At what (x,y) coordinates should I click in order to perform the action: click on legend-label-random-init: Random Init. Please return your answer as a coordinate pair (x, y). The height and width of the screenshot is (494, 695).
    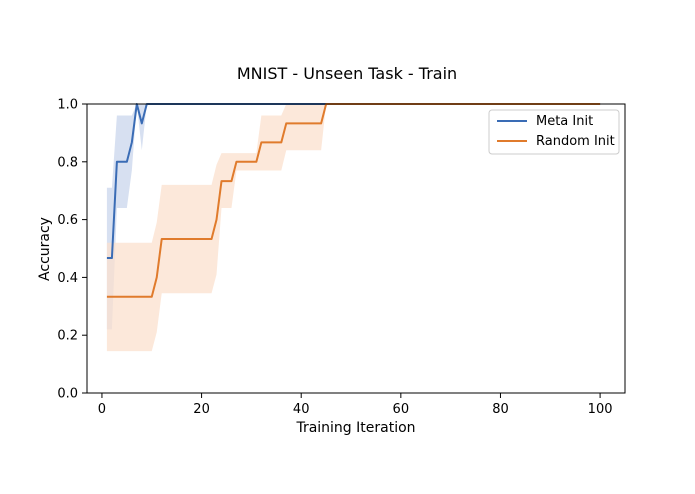
    Looking at the image, I should click on (575, 141).